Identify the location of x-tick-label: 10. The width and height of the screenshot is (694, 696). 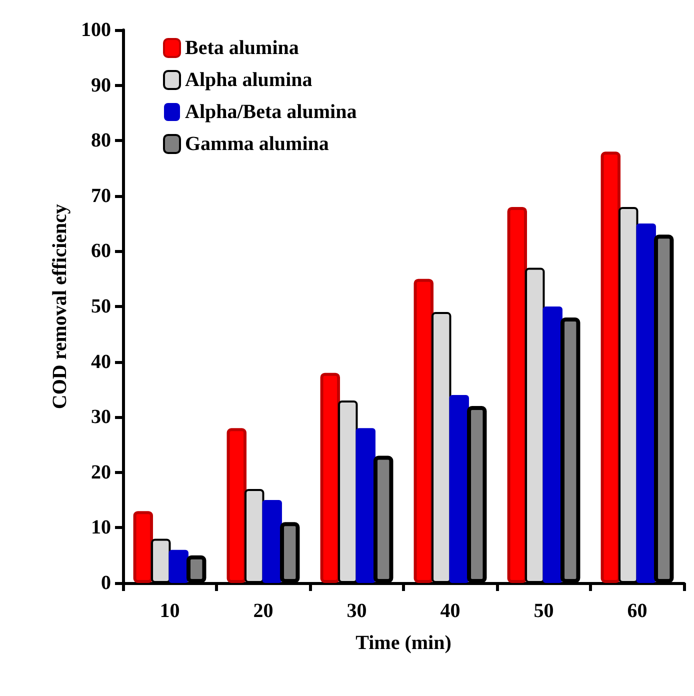
(170, 611).